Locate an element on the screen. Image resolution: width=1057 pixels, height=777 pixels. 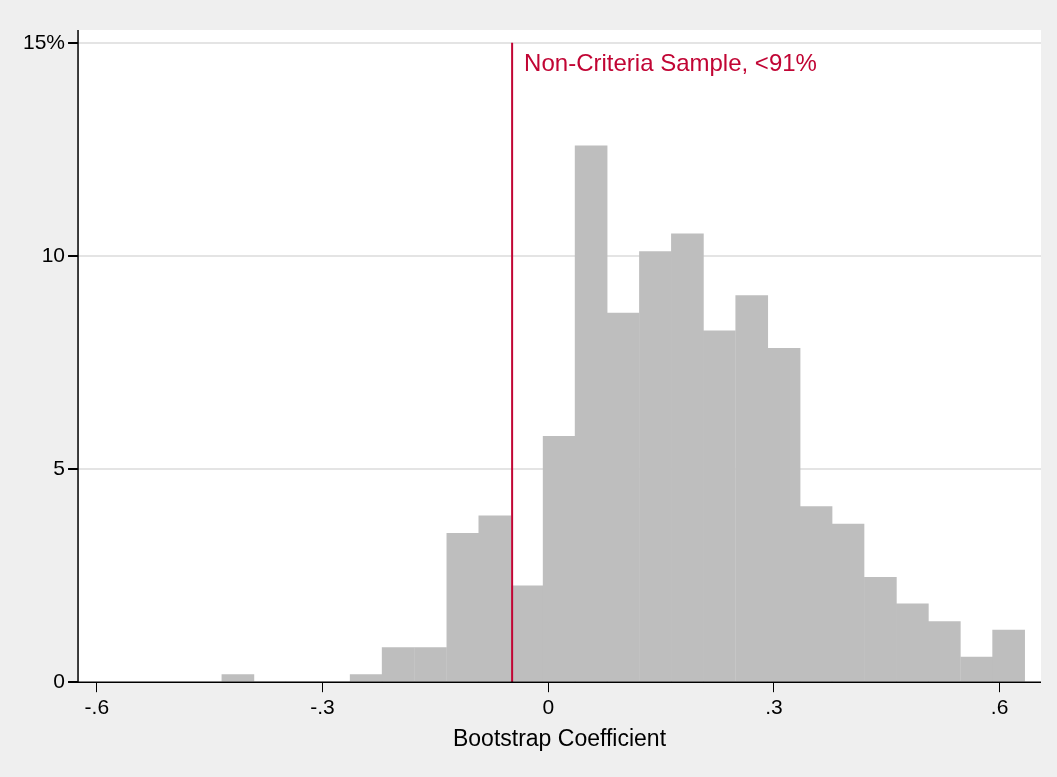
x-tick-label: -.6 is located at coordinates (97, 706).